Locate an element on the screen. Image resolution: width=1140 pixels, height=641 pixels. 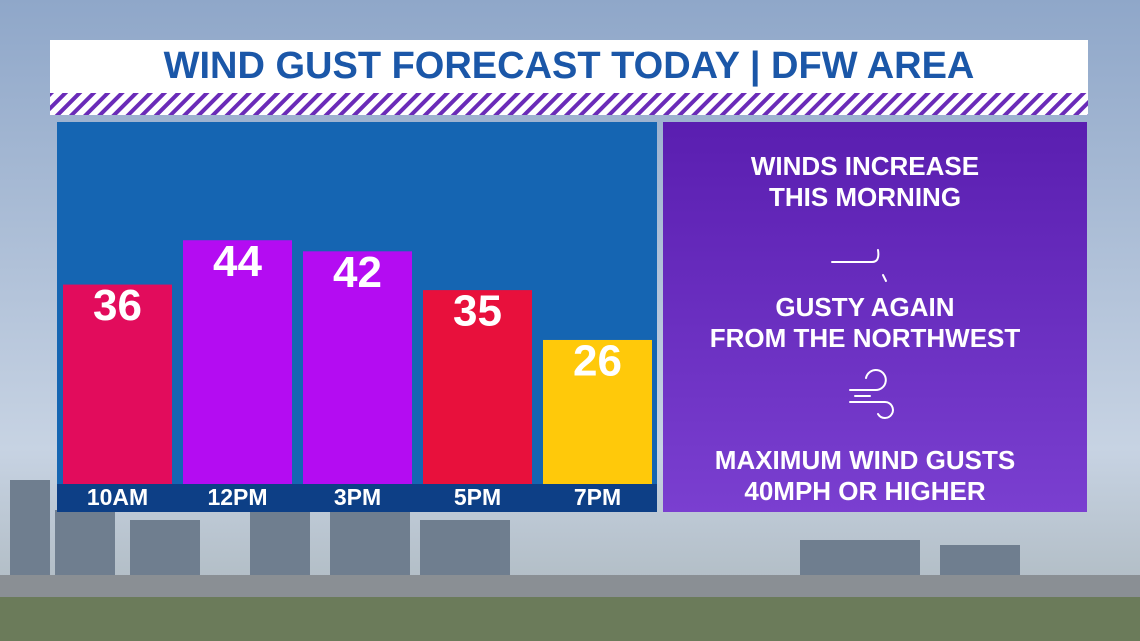
value-label: 35 is located at coordinates (477, 311).